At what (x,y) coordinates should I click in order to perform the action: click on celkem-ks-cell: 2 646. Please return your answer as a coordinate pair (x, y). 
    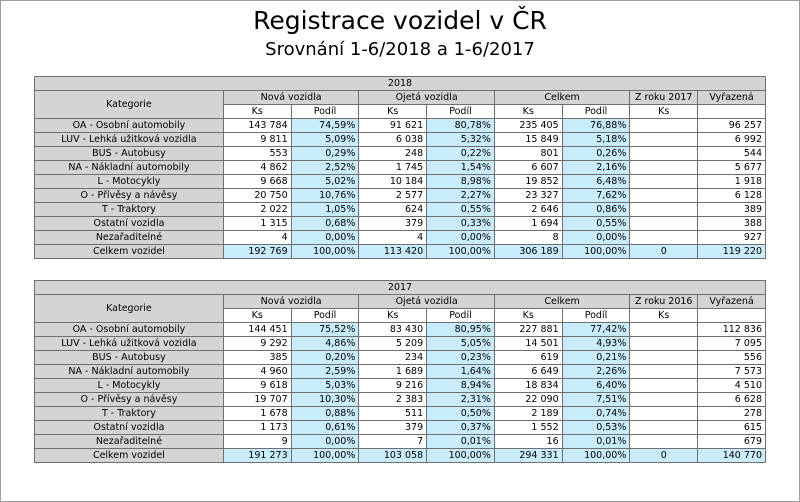
    Looking at the image, I should click on (528, 209).